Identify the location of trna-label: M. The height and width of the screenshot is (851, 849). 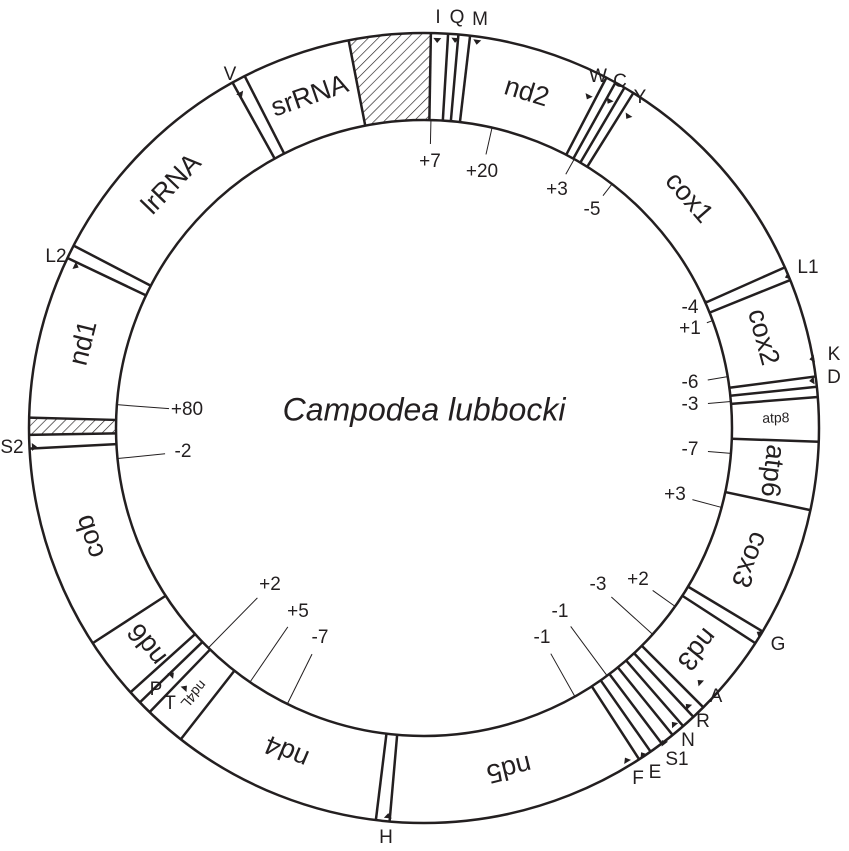
(480, 19).